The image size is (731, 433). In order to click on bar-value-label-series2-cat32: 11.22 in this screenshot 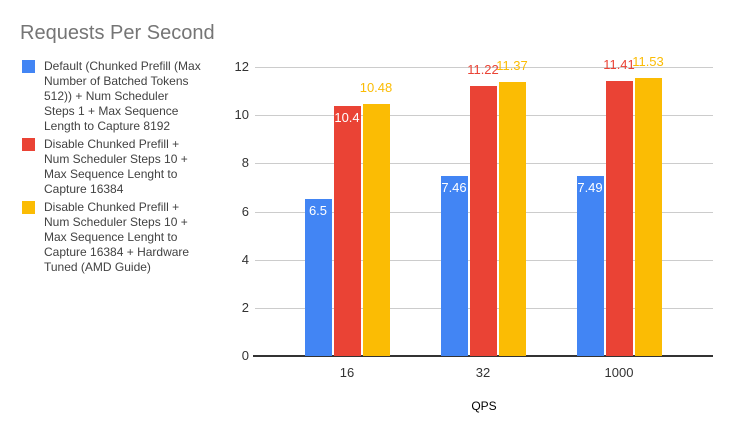, I will do `click(483, 69)`.